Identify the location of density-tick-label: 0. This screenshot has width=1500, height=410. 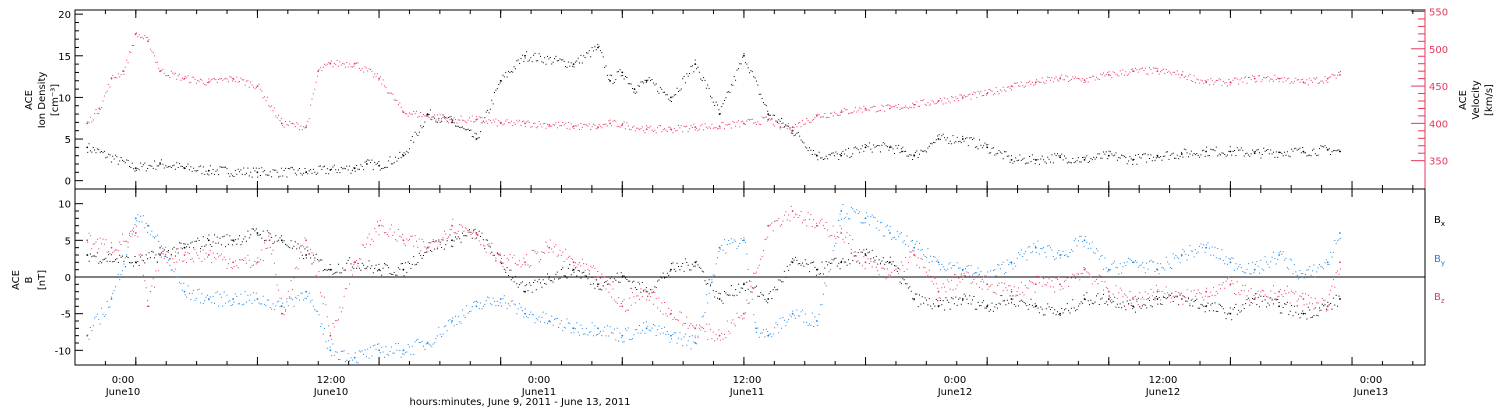
(68, 182).